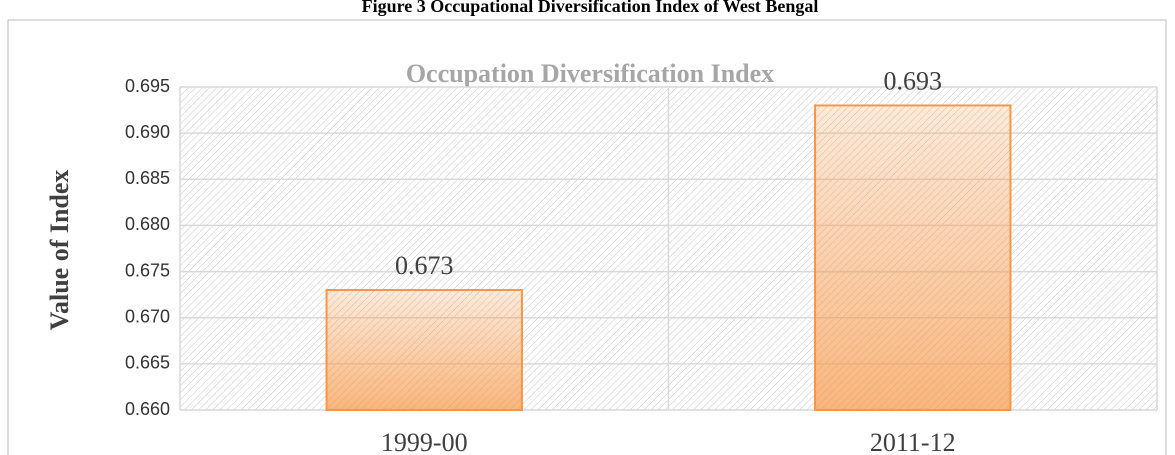 The width and height of the screenshot is (1175, 455). Describe the element at coordinates (590, 73) in the screenshot. I see `chart-title: Occupation Diversification Index` at that location.